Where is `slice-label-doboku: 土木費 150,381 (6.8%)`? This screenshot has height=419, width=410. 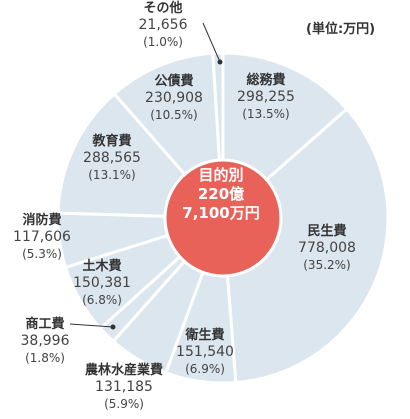
slice-label-doboku: 土木費 150,381 (6.8%) is located at coordinates (102, 283).